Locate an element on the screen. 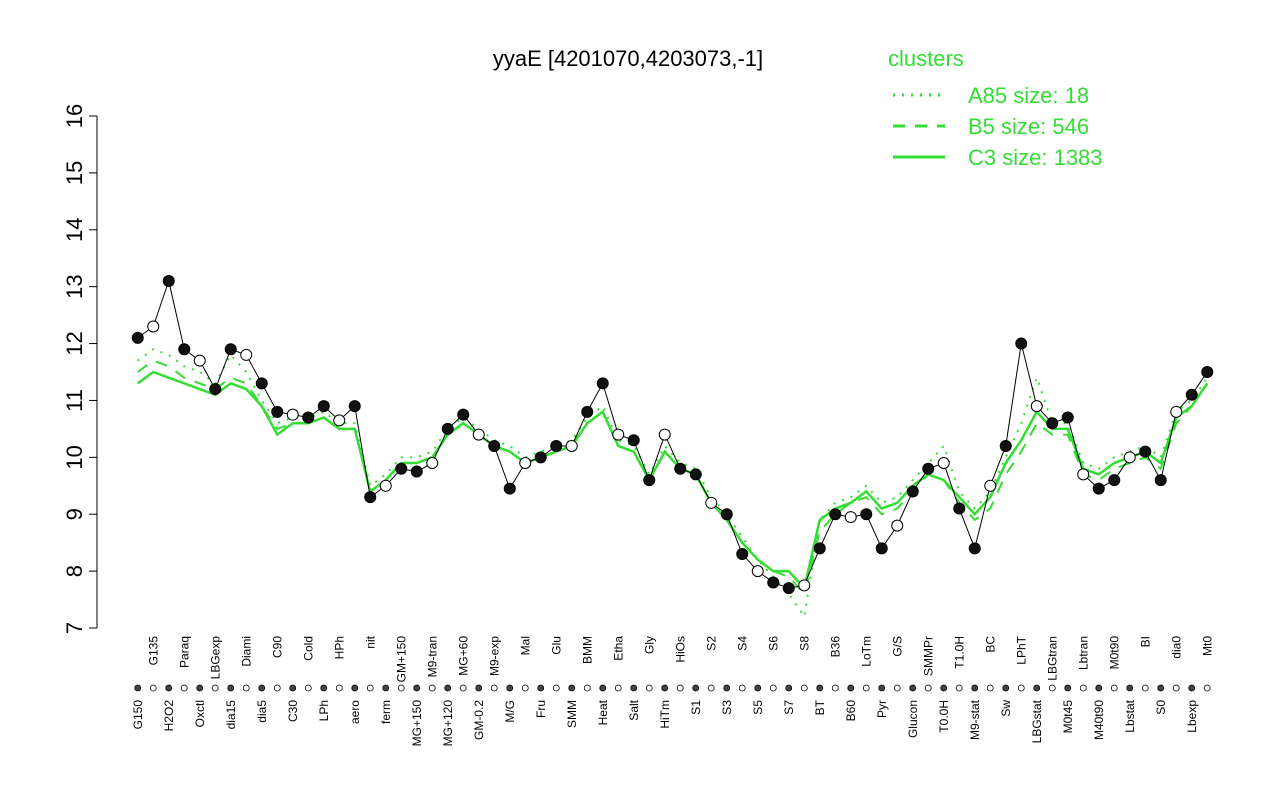 The height and width of the screenshot is (805, 1280). x-tick-label: T1.0H is located at coordinates (959, 652).